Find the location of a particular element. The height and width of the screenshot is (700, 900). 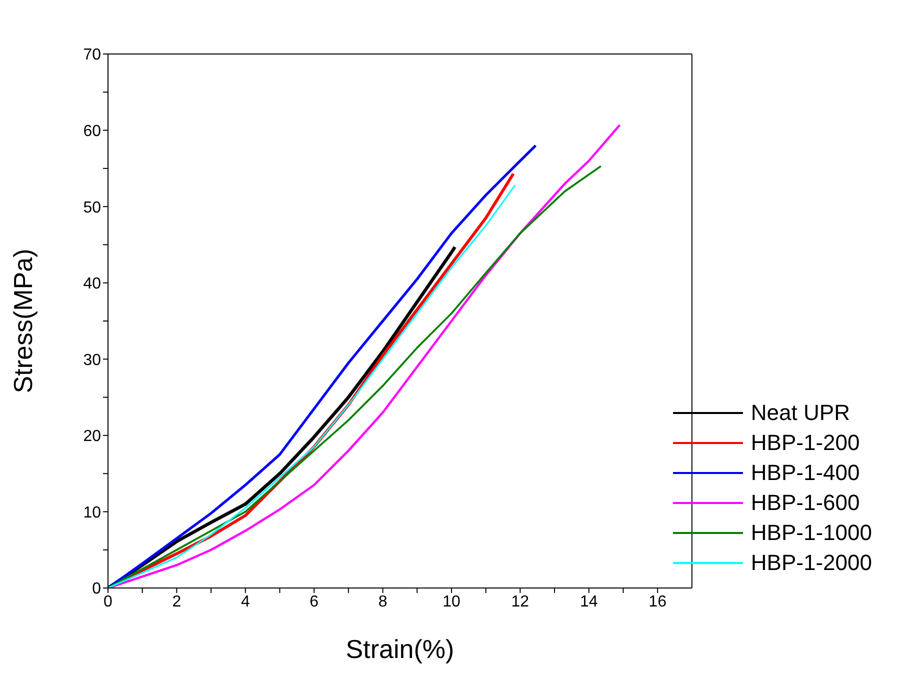

x-tick-label: 8 is located at coordinates (383, 601).